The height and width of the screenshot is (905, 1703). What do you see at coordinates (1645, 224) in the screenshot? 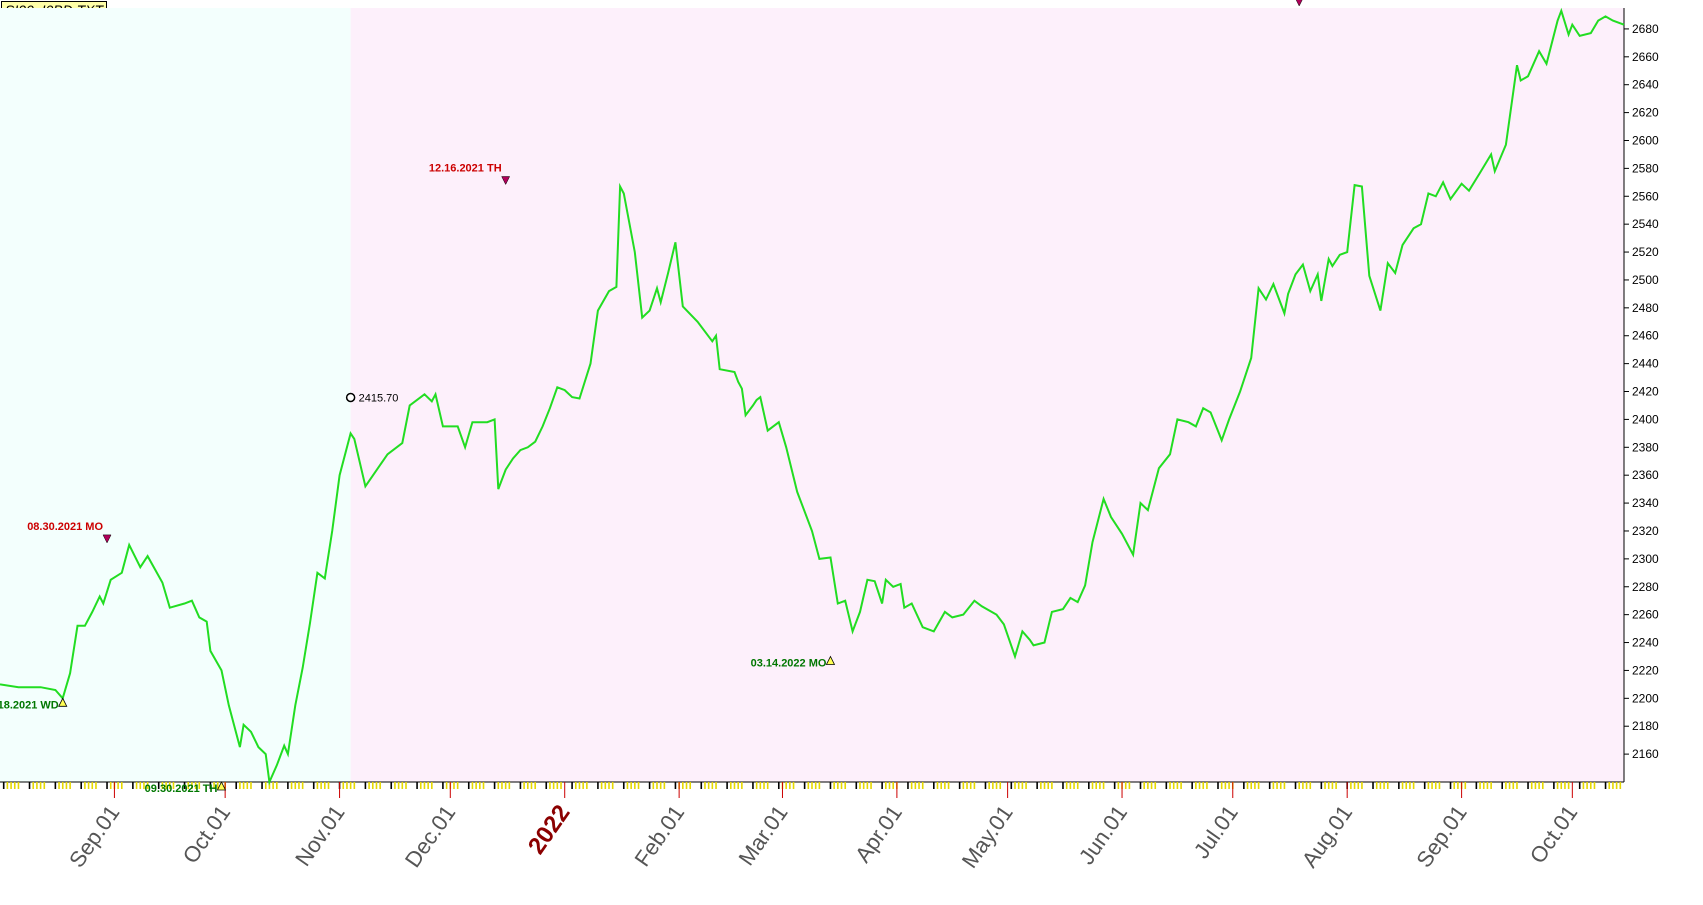
I see `y-tick-label: 2540` at bounding box center [1645, 224].